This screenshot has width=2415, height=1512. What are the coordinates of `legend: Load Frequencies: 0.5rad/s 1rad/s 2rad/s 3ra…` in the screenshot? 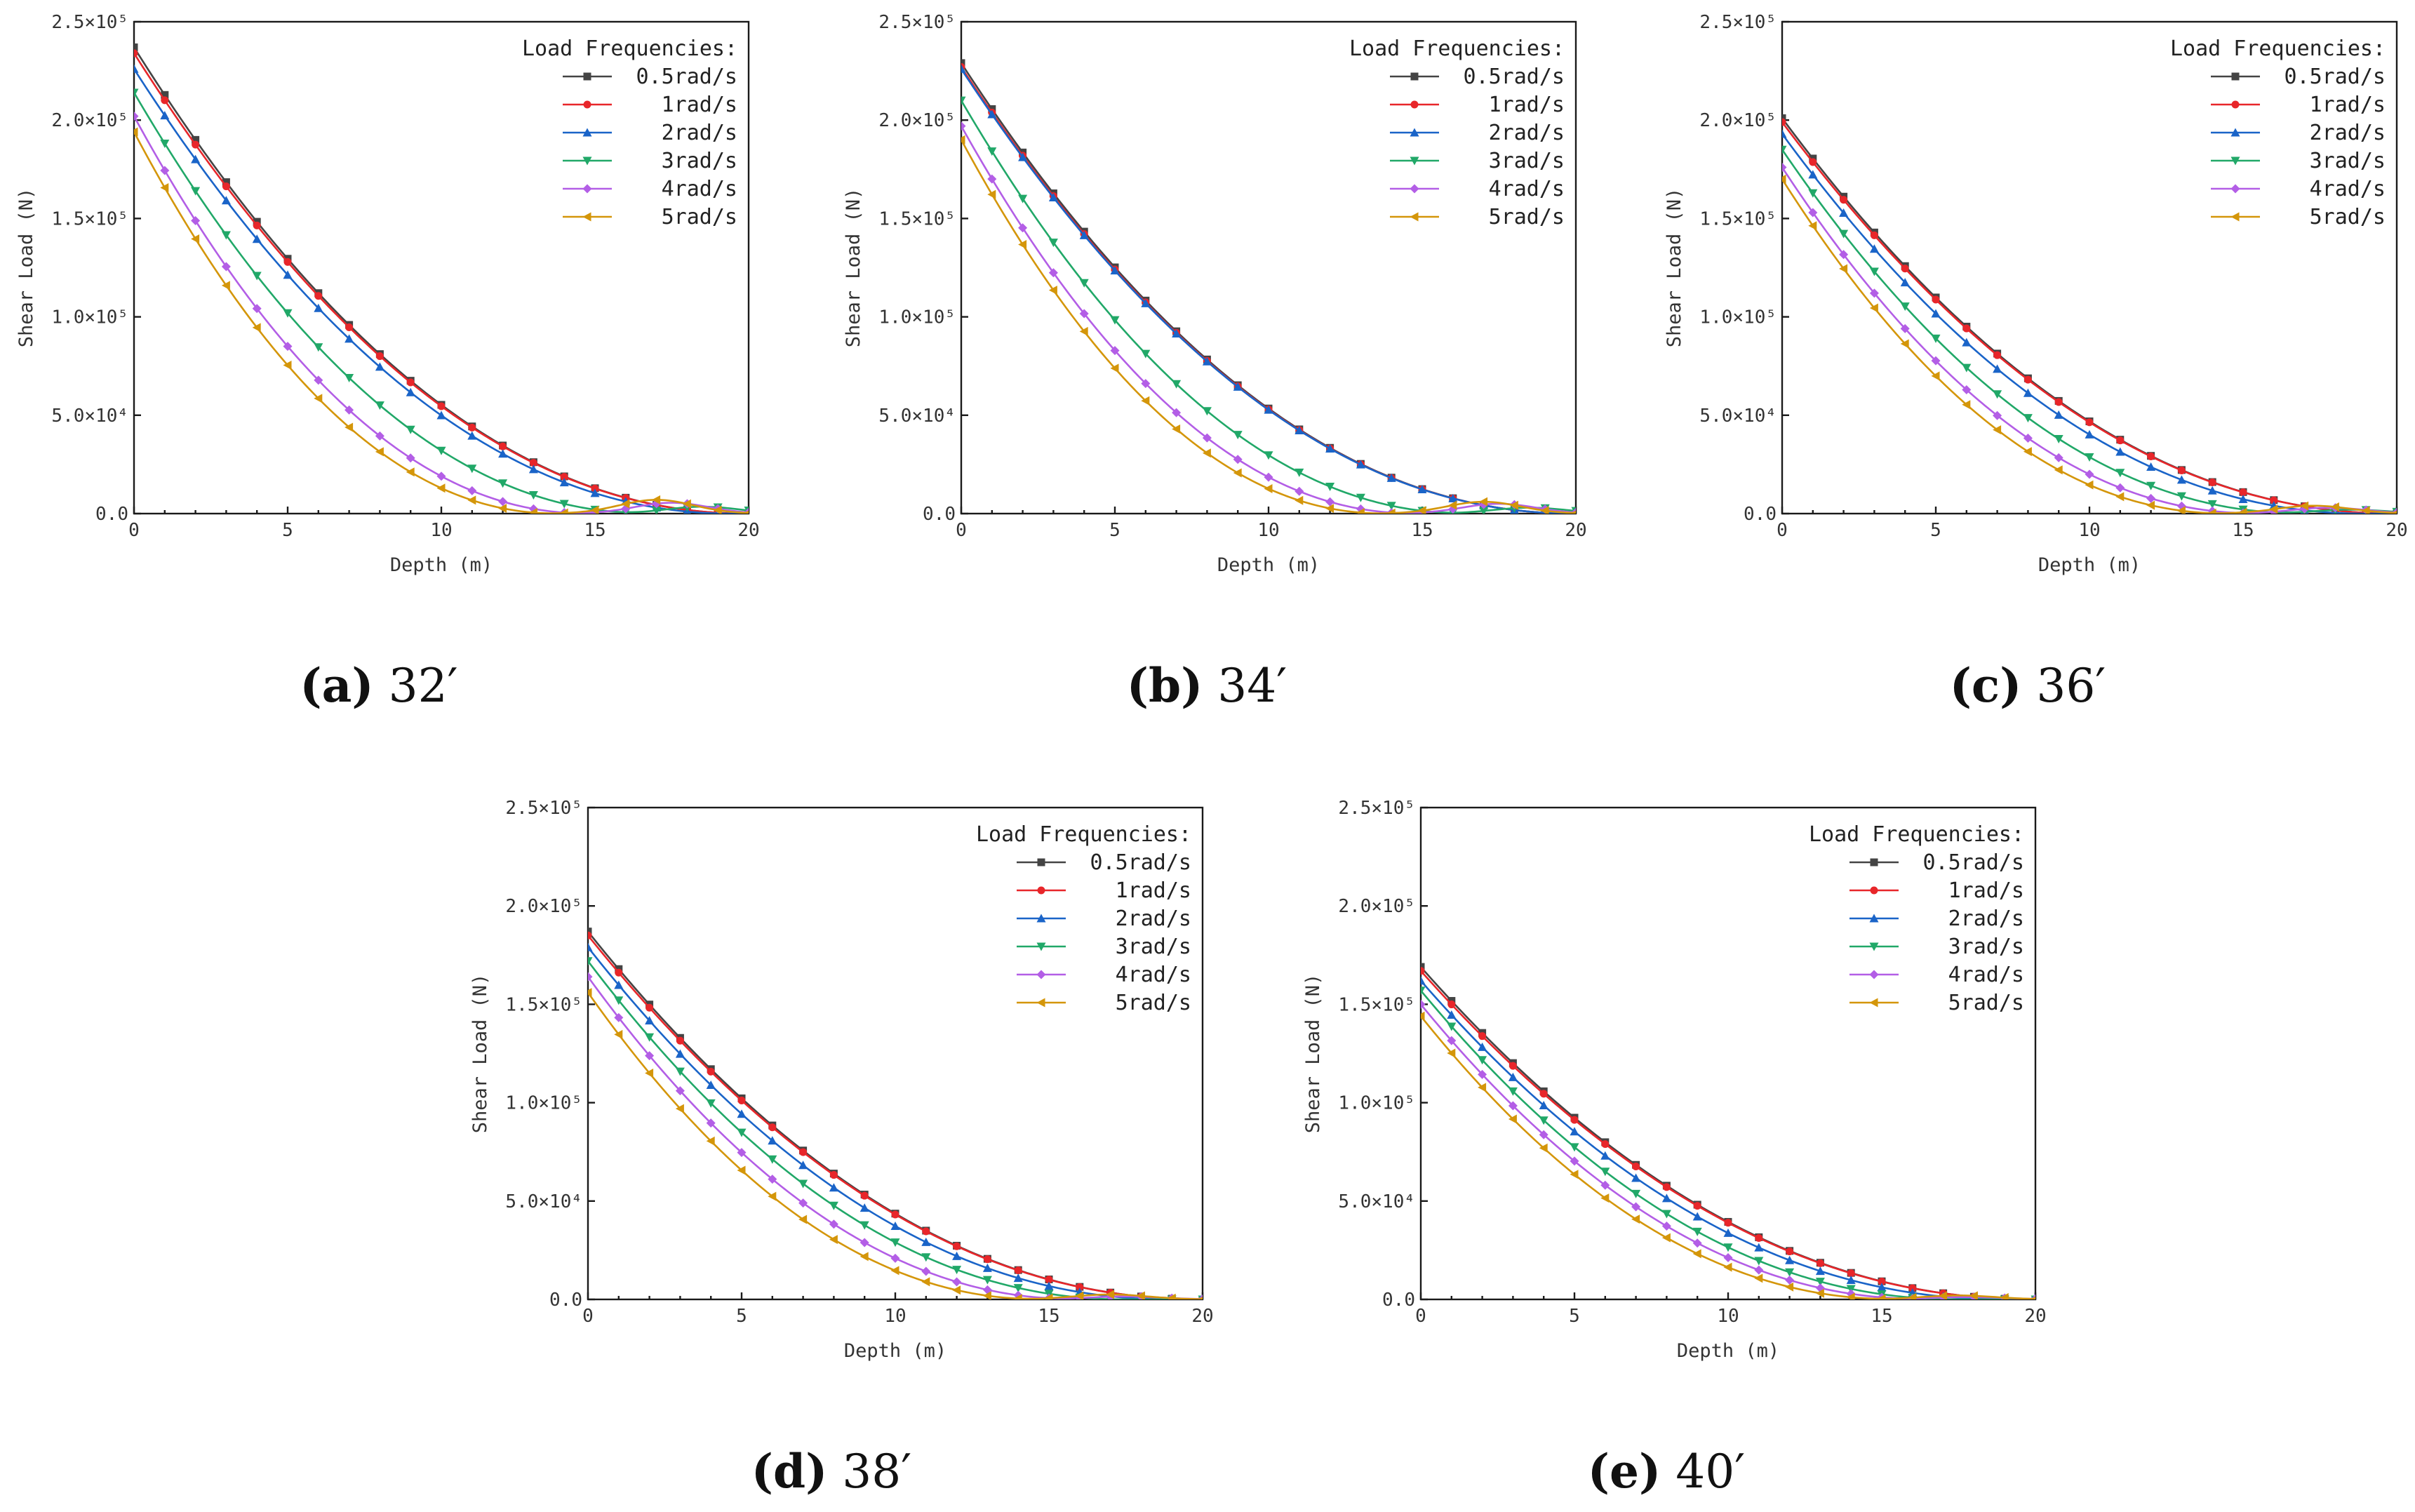 It's located at (2278, 132).